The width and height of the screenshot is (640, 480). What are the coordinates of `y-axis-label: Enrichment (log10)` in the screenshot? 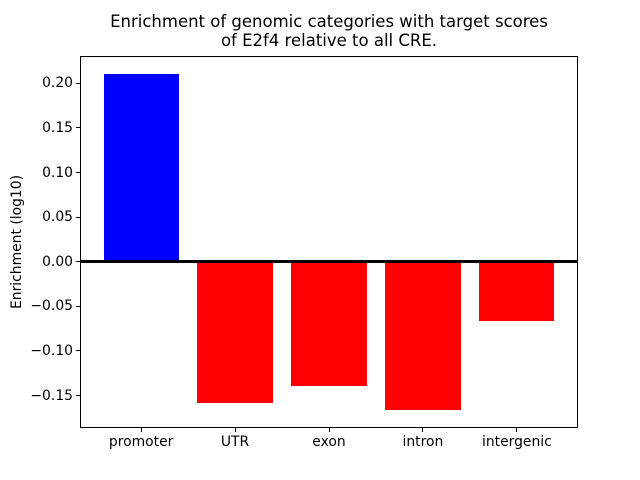 It's located at (17, 242).